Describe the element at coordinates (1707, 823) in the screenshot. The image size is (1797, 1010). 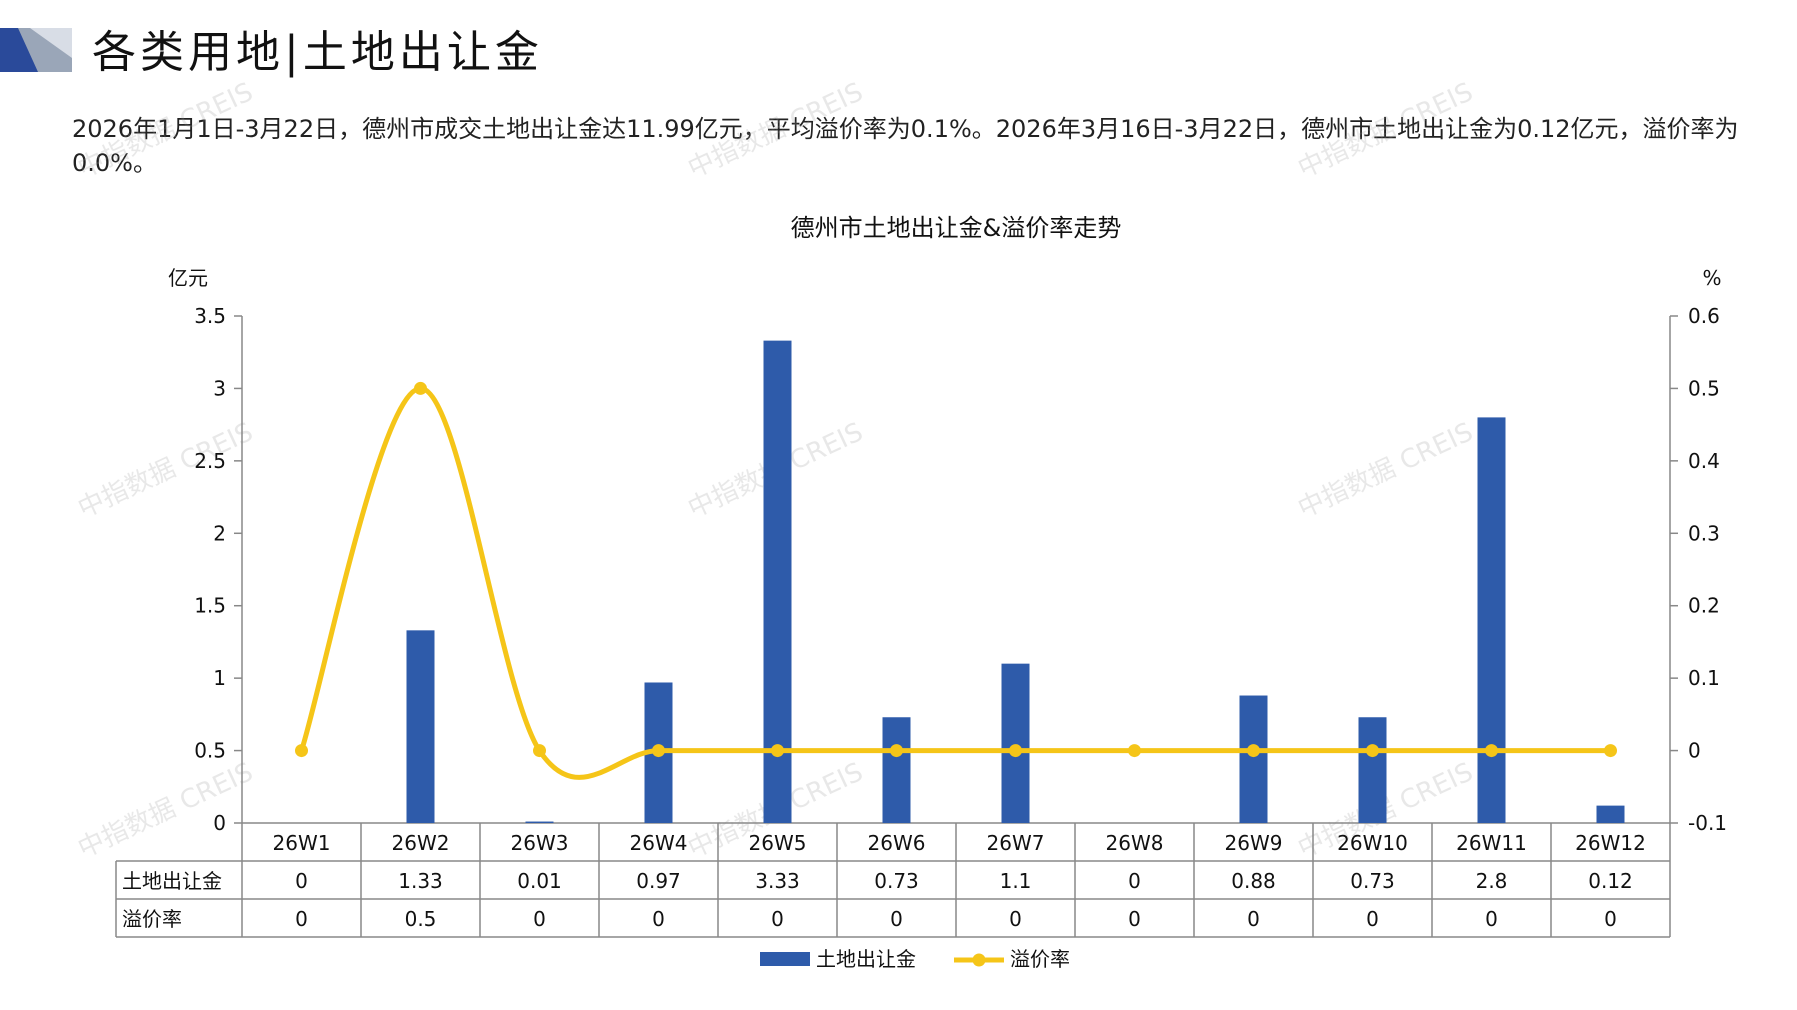
I see `y-right-tick-label: -0.1` at that location.